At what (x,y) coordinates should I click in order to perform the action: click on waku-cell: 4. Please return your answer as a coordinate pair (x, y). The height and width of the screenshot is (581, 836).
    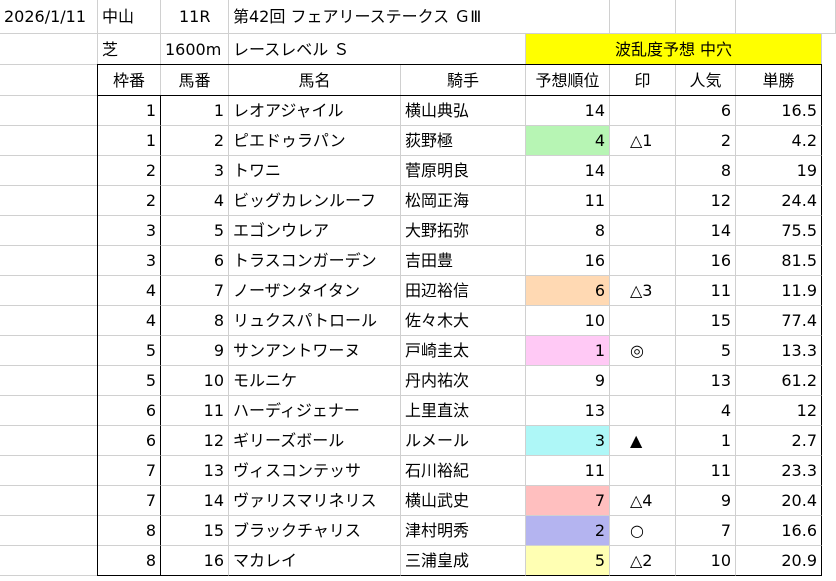
    Looking at the image, I should click on (129, 291).